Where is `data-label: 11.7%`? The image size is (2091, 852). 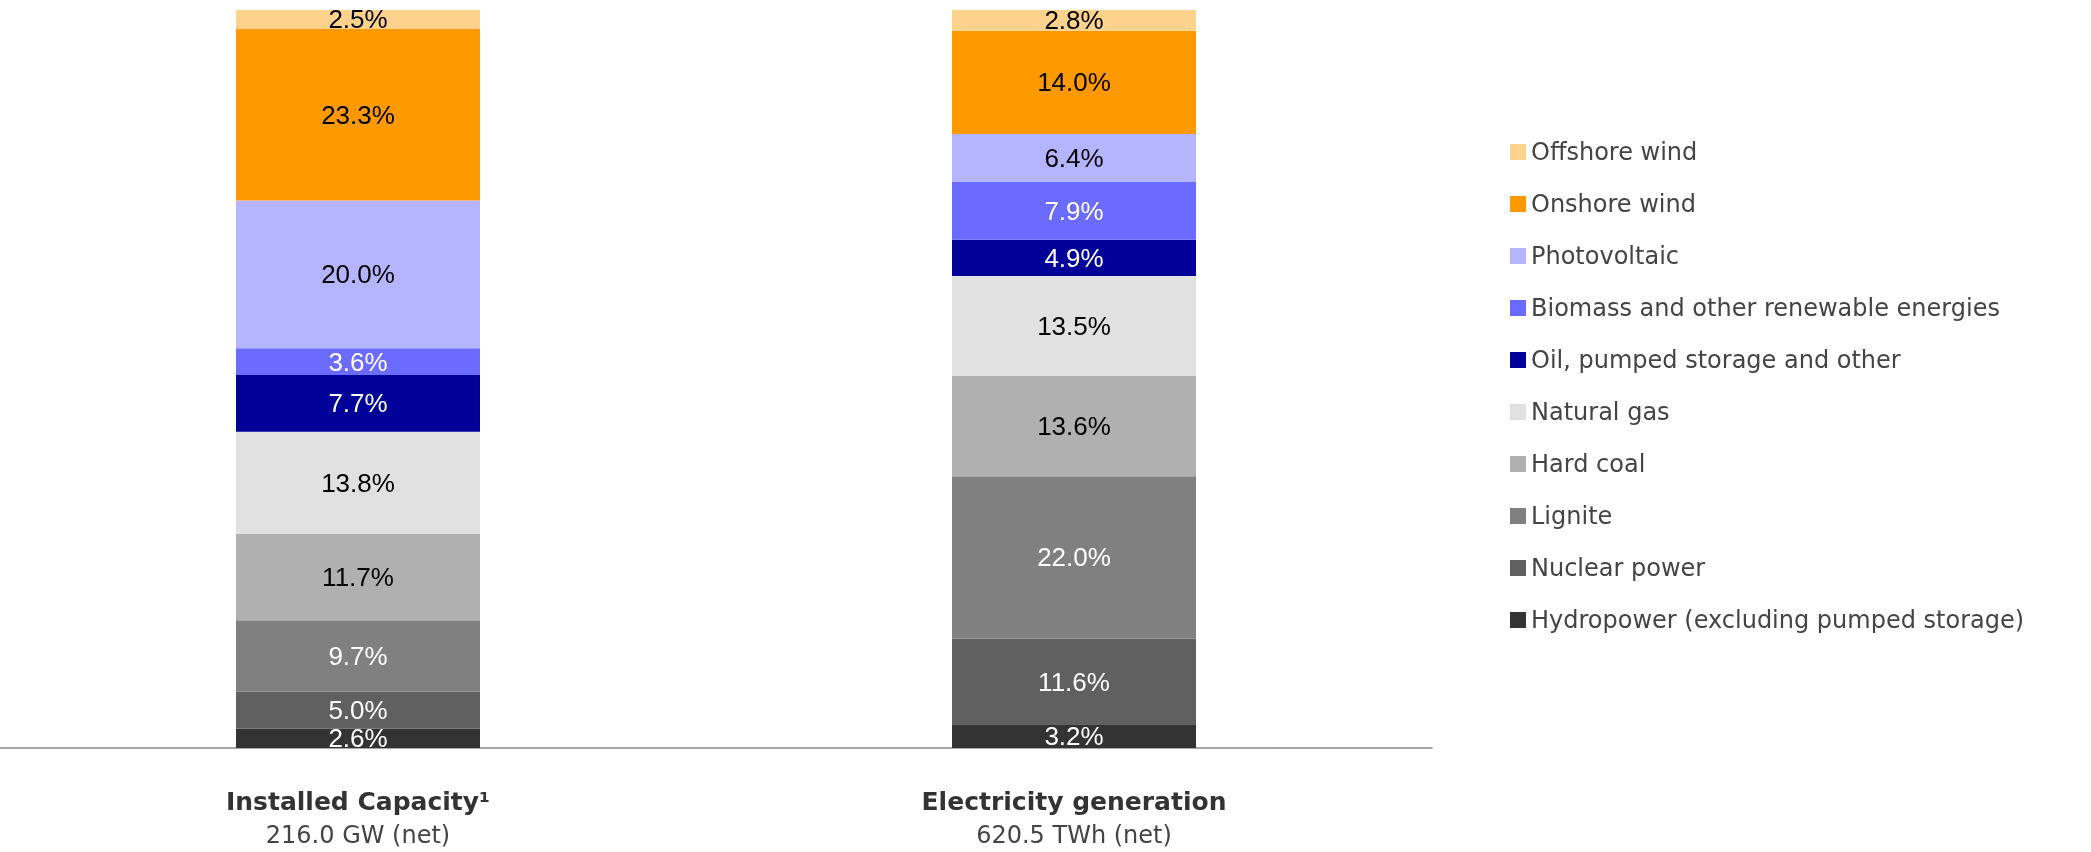 data-label: 11.7% is located at coordinates (358, 576).